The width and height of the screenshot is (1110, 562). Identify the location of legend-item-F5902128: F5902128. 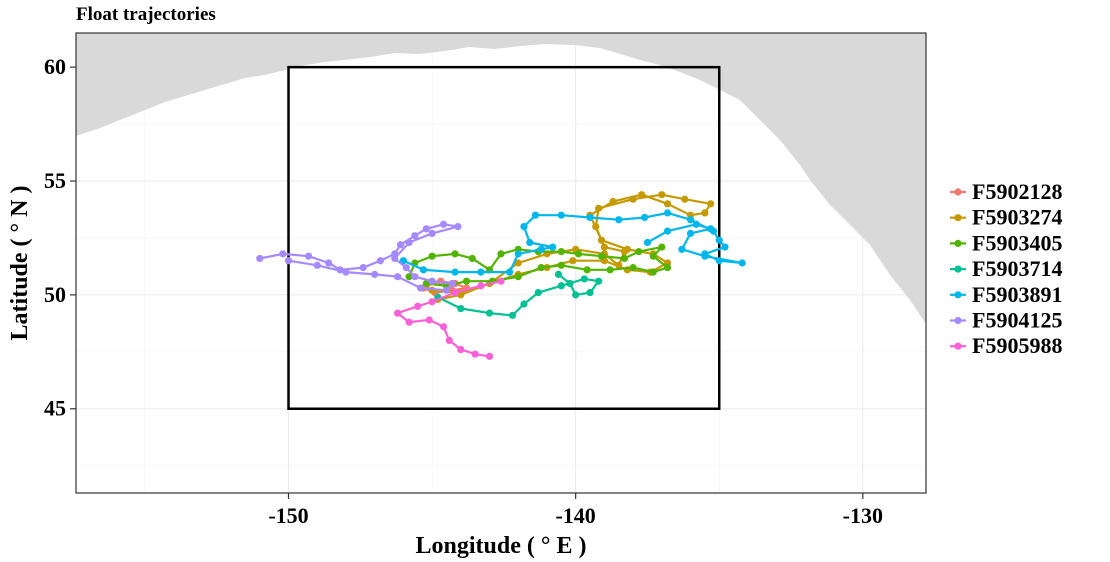
(1006, 191).